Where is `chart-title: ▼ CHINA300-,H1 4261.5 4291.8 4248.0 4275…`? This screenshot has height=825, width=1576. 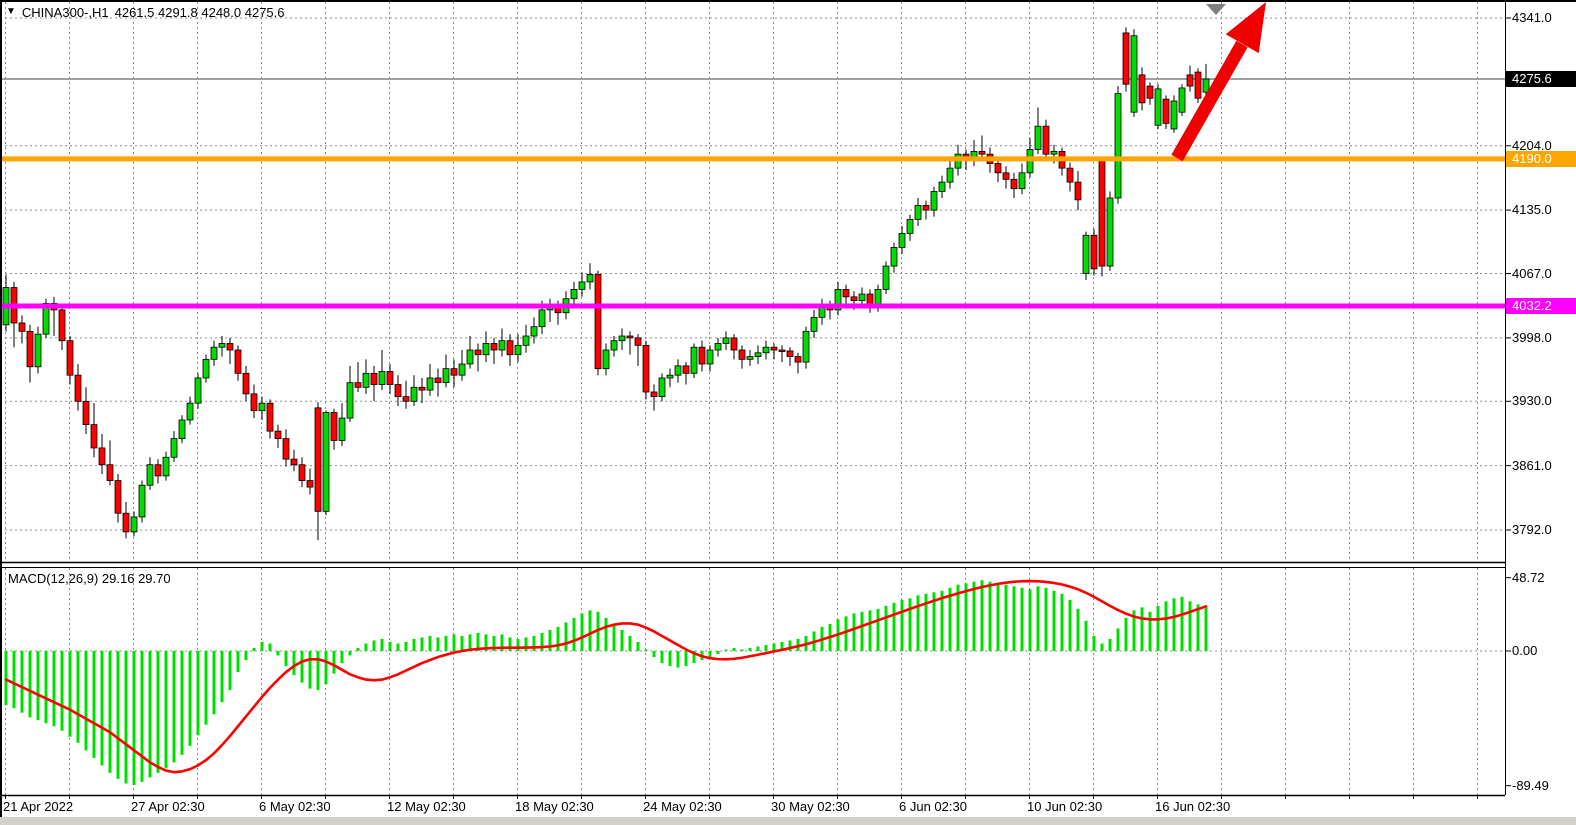
chart-title: ▼ CHINA300-,H1 4261.5 4291.8 4248.0 4275… is located at coordinates (145, 12).